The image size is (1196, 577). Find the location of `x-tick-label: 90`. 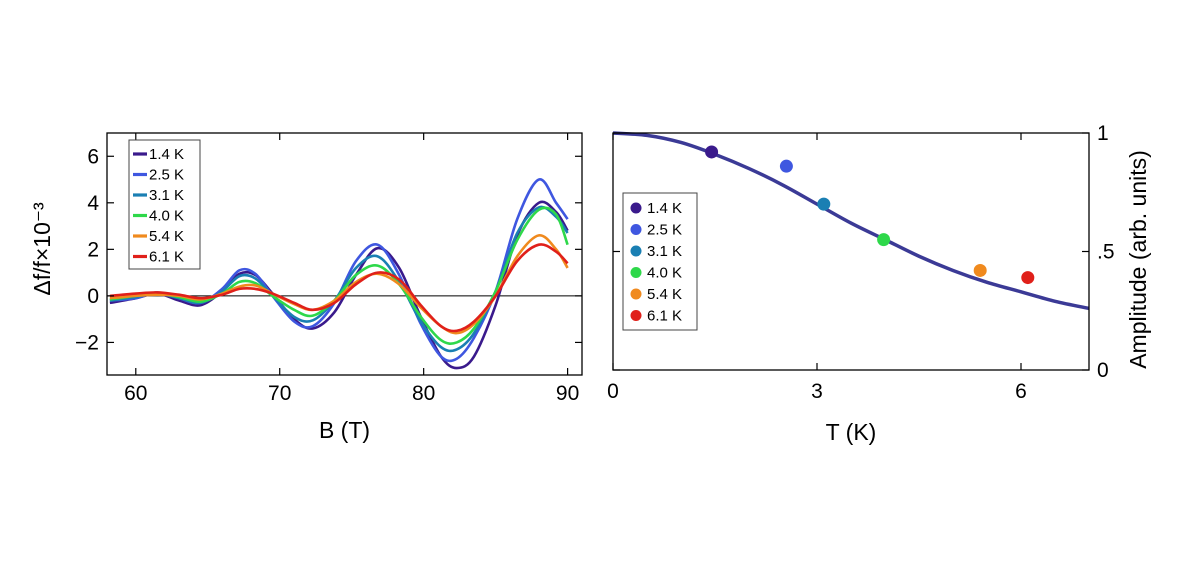

x-tick-label: 90 is located at coordinates (567, 393).